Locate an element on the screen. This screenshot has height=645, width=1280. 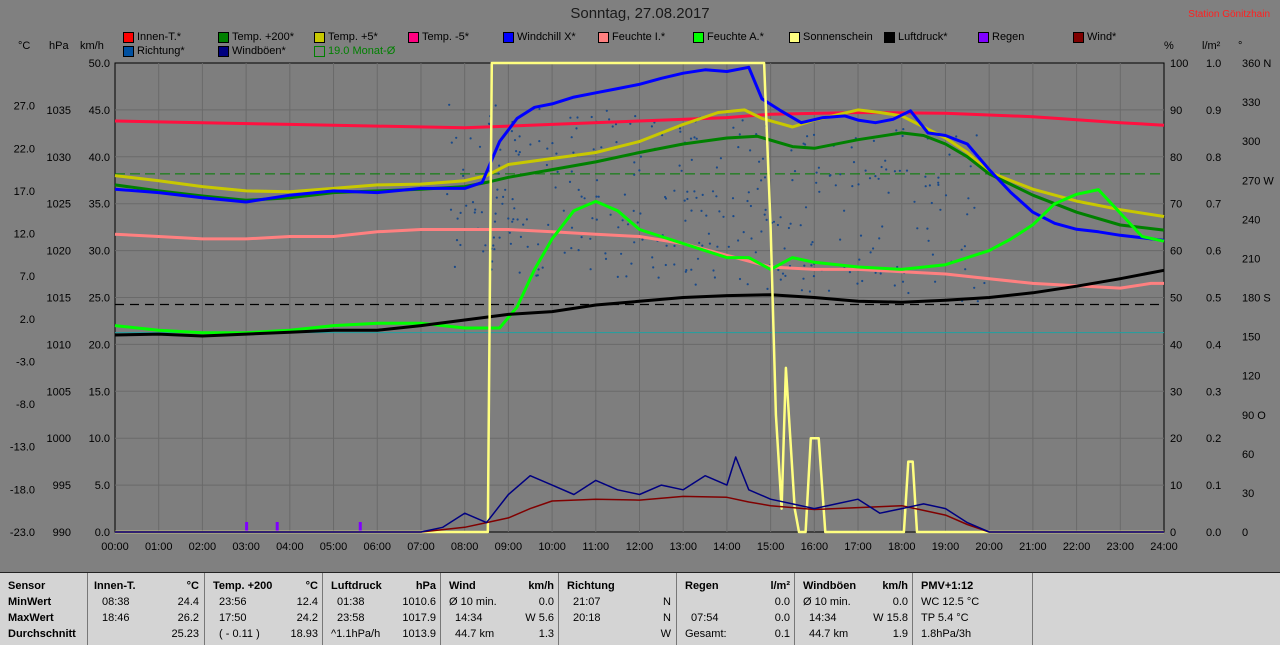
innen-column: Innen-T. °C 08:38 24.4 18:46 26.2 25.23 is located at coordinates (146, 609).